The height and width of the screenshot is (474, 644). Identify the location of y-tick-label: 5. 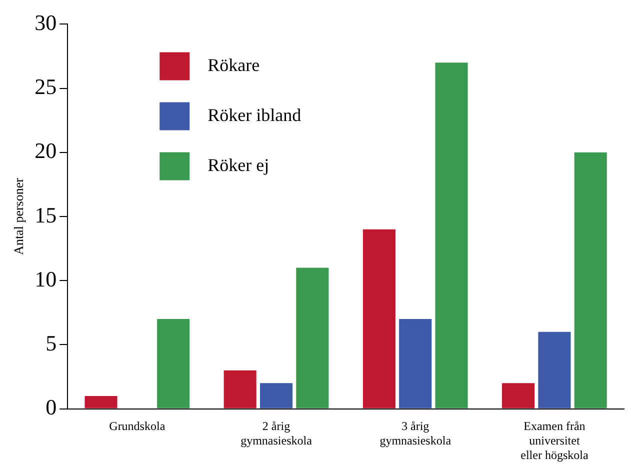
(51, 343).